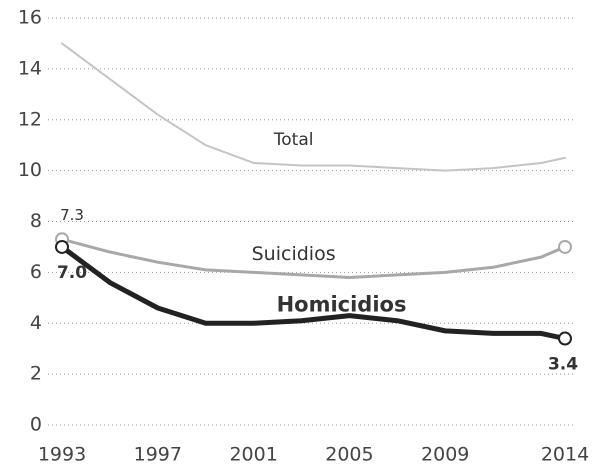 The width and height of the screenshot is (593, 469). I want to click on y-tick-label: 0, so click(36, 425).